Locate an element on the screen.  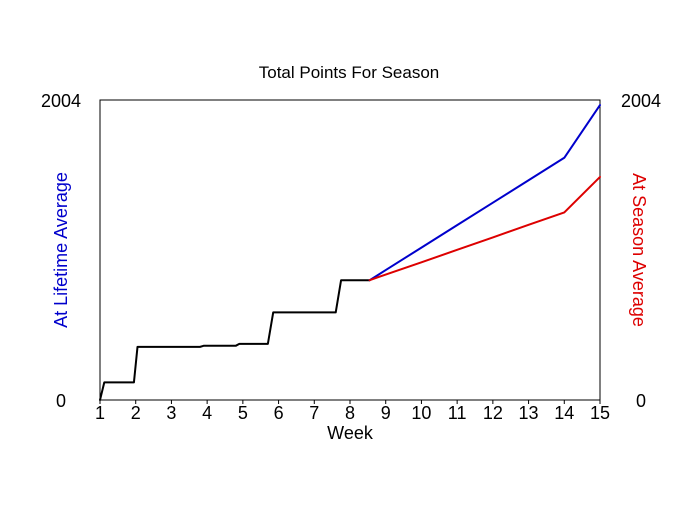
x-tick-label: 9 is located at coordinates (386, 413).